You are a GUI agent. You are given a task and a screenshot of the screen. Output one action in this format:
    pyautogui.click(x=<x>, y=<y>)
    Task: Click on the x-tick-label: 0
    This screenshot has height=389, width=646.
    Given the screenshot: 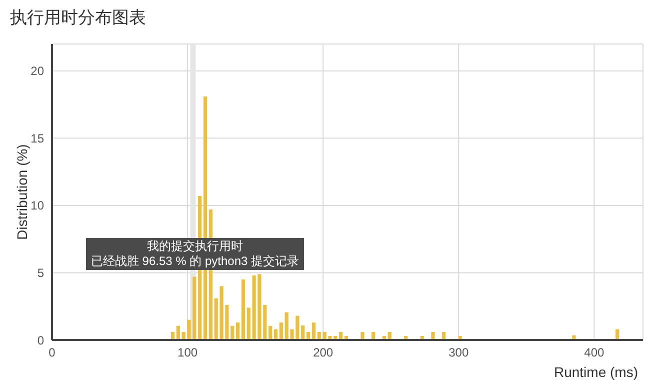 What is the action you would take?
    pyautogui.click(x=52, y=353)
    